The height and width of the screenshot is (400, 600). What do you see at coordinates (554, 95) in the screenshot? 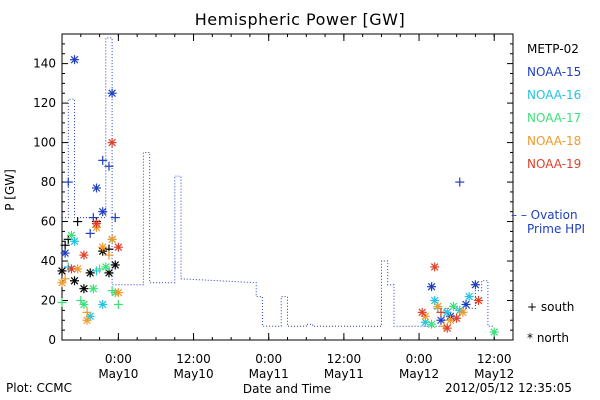
I see `legend-item-noaa-16: NOAA-16` at bounding box center [554, 95].